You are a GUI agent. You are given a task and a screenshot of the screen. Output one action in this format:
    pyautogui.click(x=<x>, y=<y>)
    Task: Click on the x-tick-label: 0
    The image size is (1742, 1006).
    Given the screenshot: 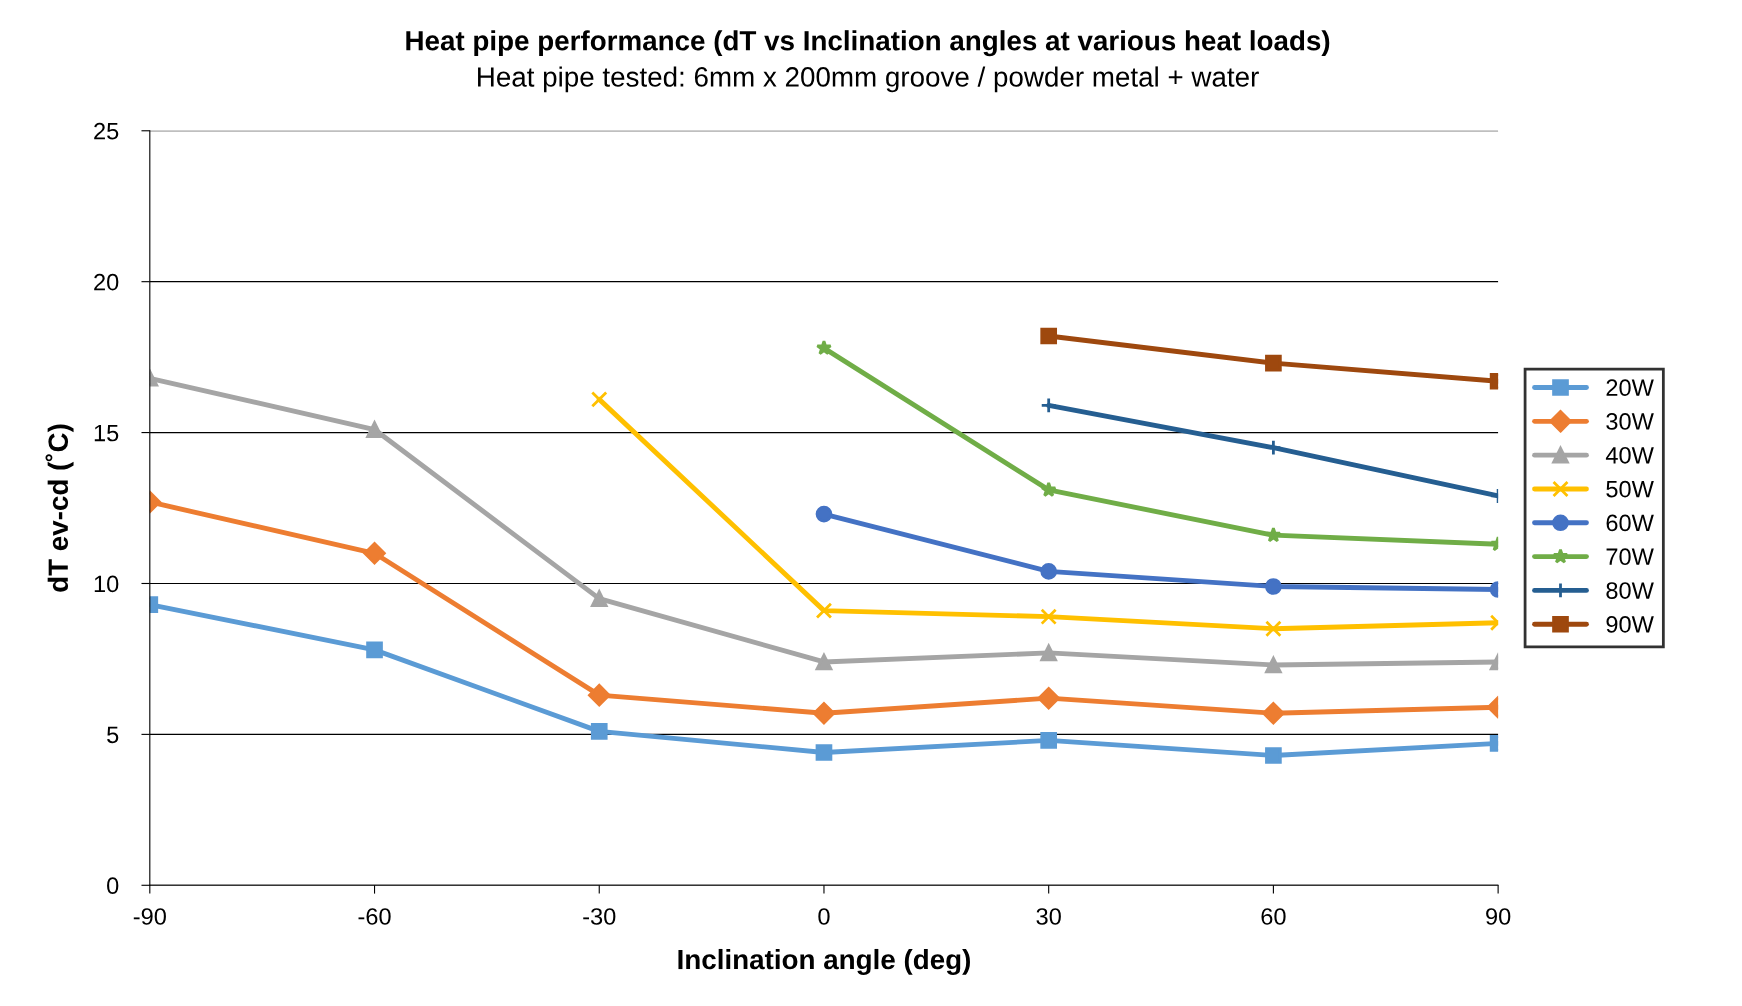 What is the action you would take?
    pyautogui.click(x=824, y=916)
    